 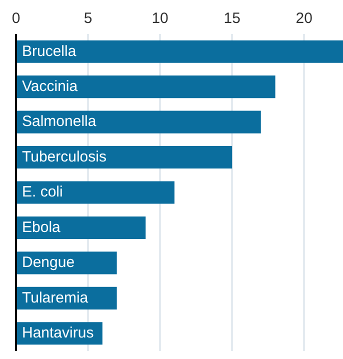 I want to click on y-tick-label: E. coli, so click(x=42, y=192).